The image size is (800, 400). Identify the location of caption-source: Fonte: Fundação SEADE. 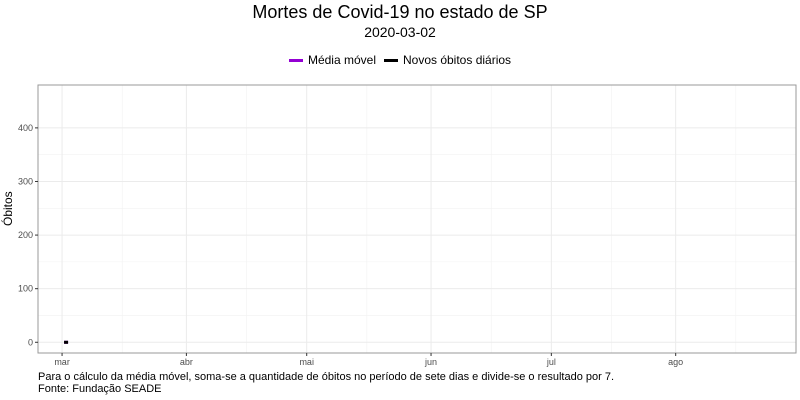
(100, 389).